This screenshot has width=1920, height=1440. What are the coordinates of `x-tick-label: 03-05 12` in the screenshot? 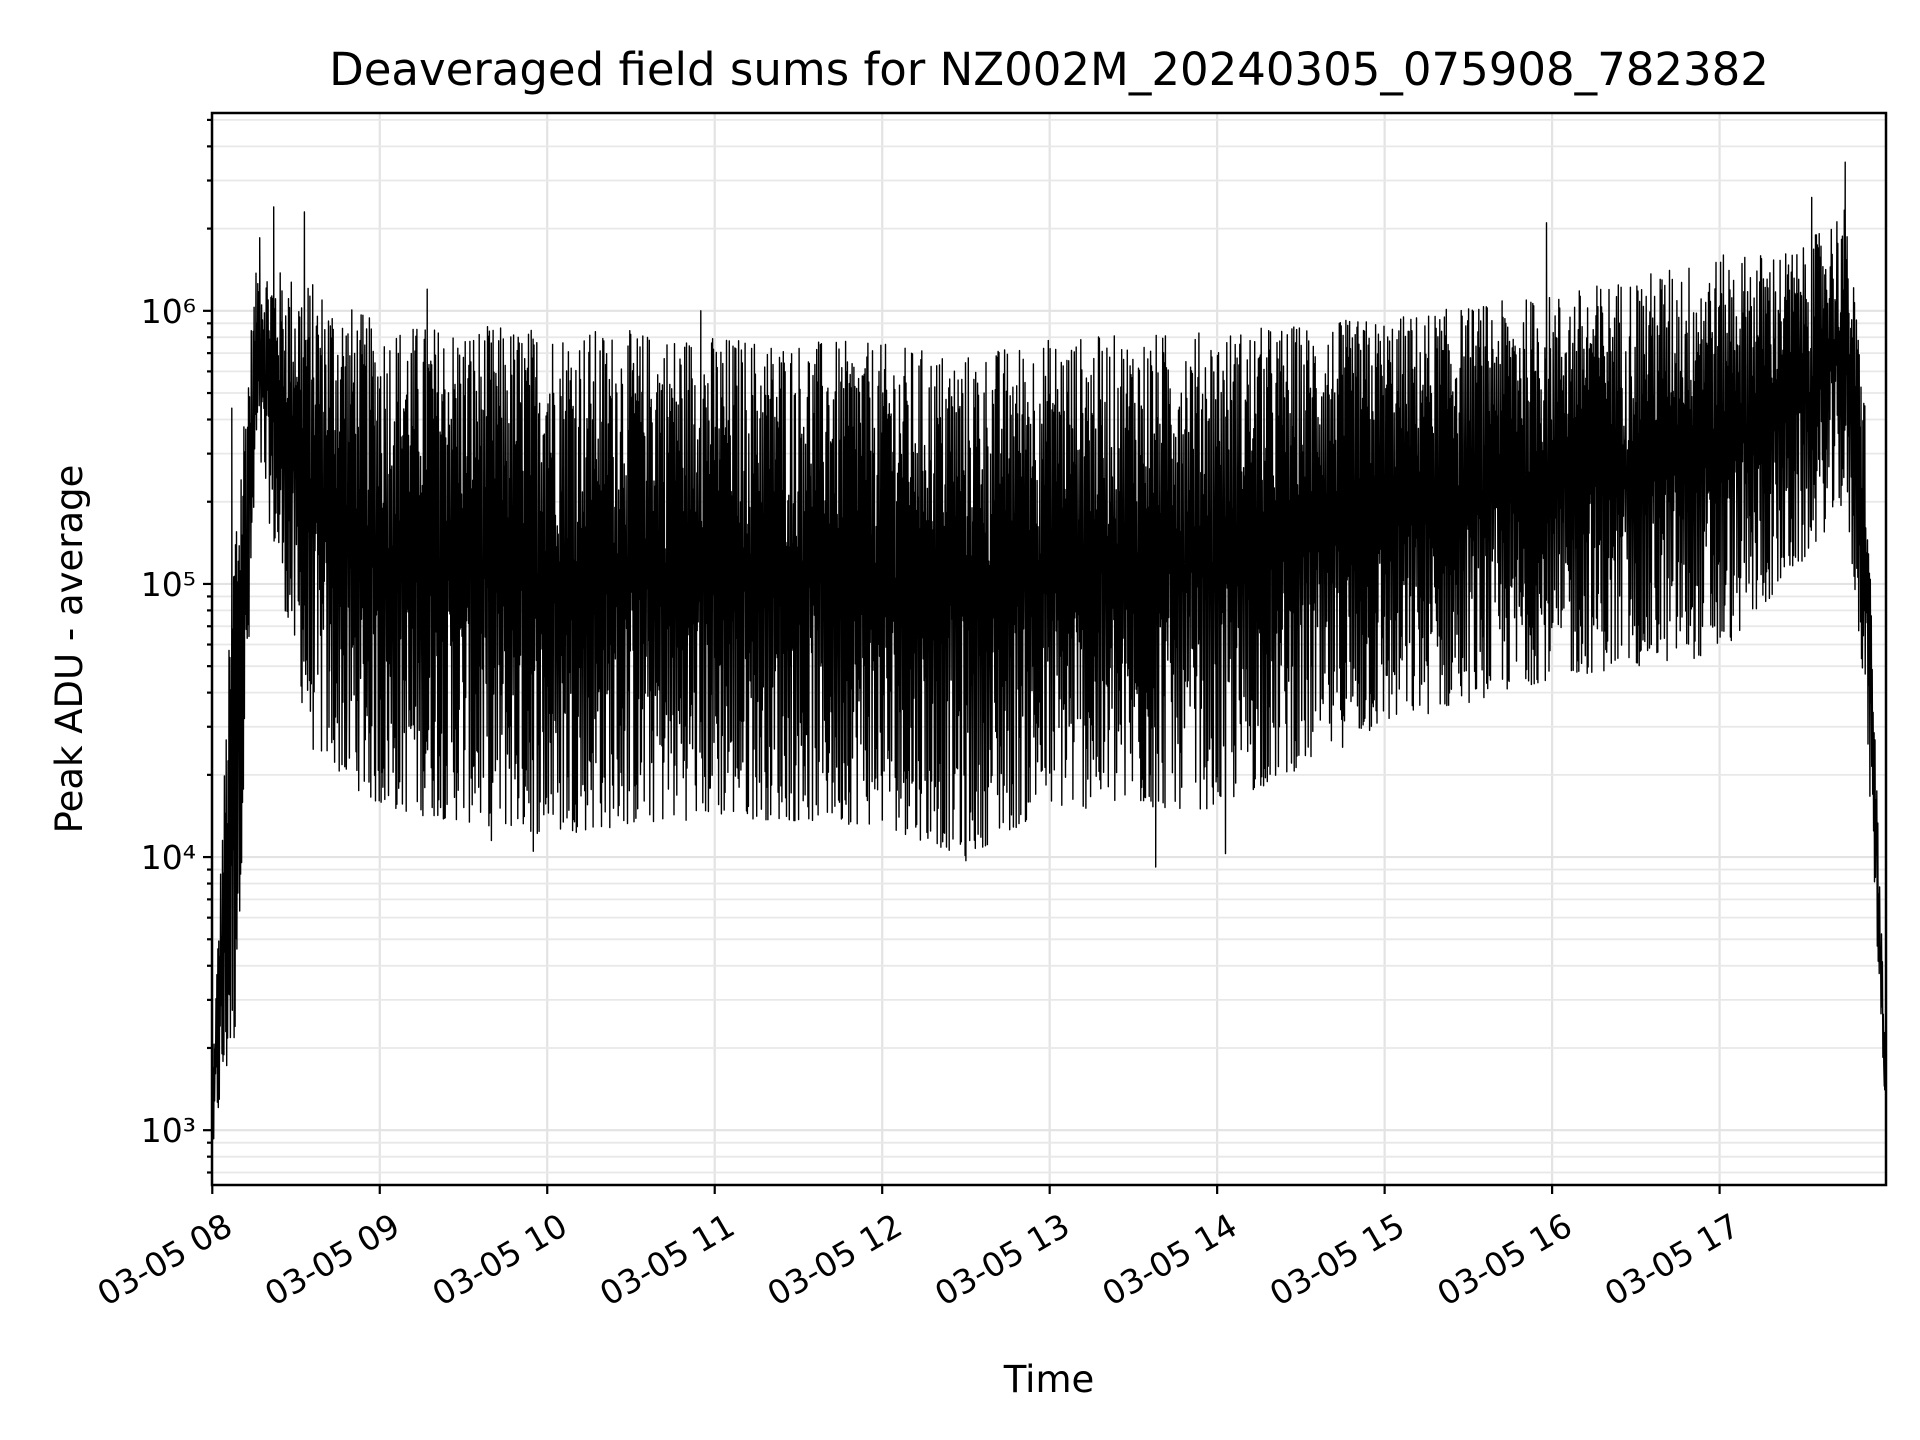 It's located at (835, 1260).